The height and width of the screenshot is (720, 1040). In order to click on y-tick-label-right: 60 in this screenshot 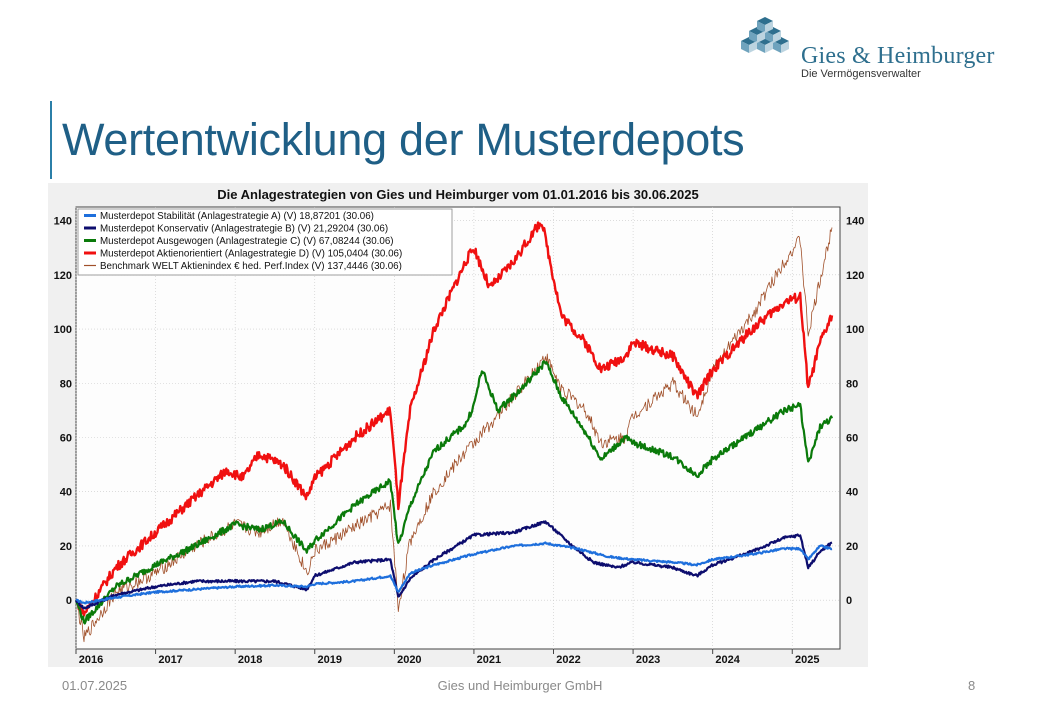, I will do `click(852, 438)`.